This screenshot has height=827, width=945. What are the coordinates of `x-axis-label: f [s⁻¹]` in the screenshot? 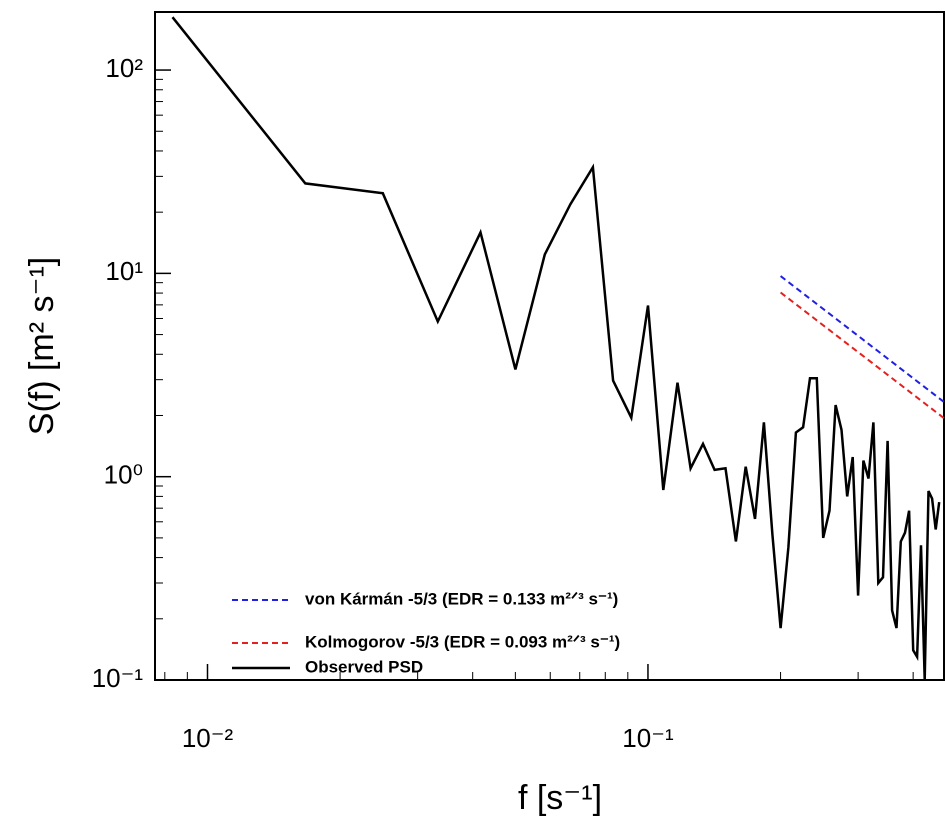 It's located at (560, 798).